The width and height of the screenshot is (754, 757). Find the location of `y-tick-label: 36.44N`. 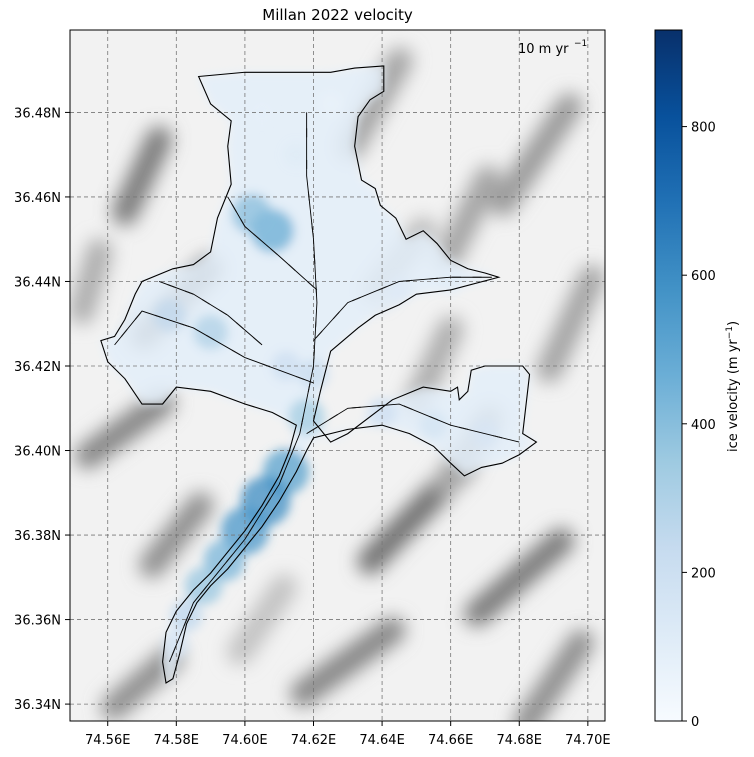

y-tick-label: 36.44N is located at coordinates (37, 282).